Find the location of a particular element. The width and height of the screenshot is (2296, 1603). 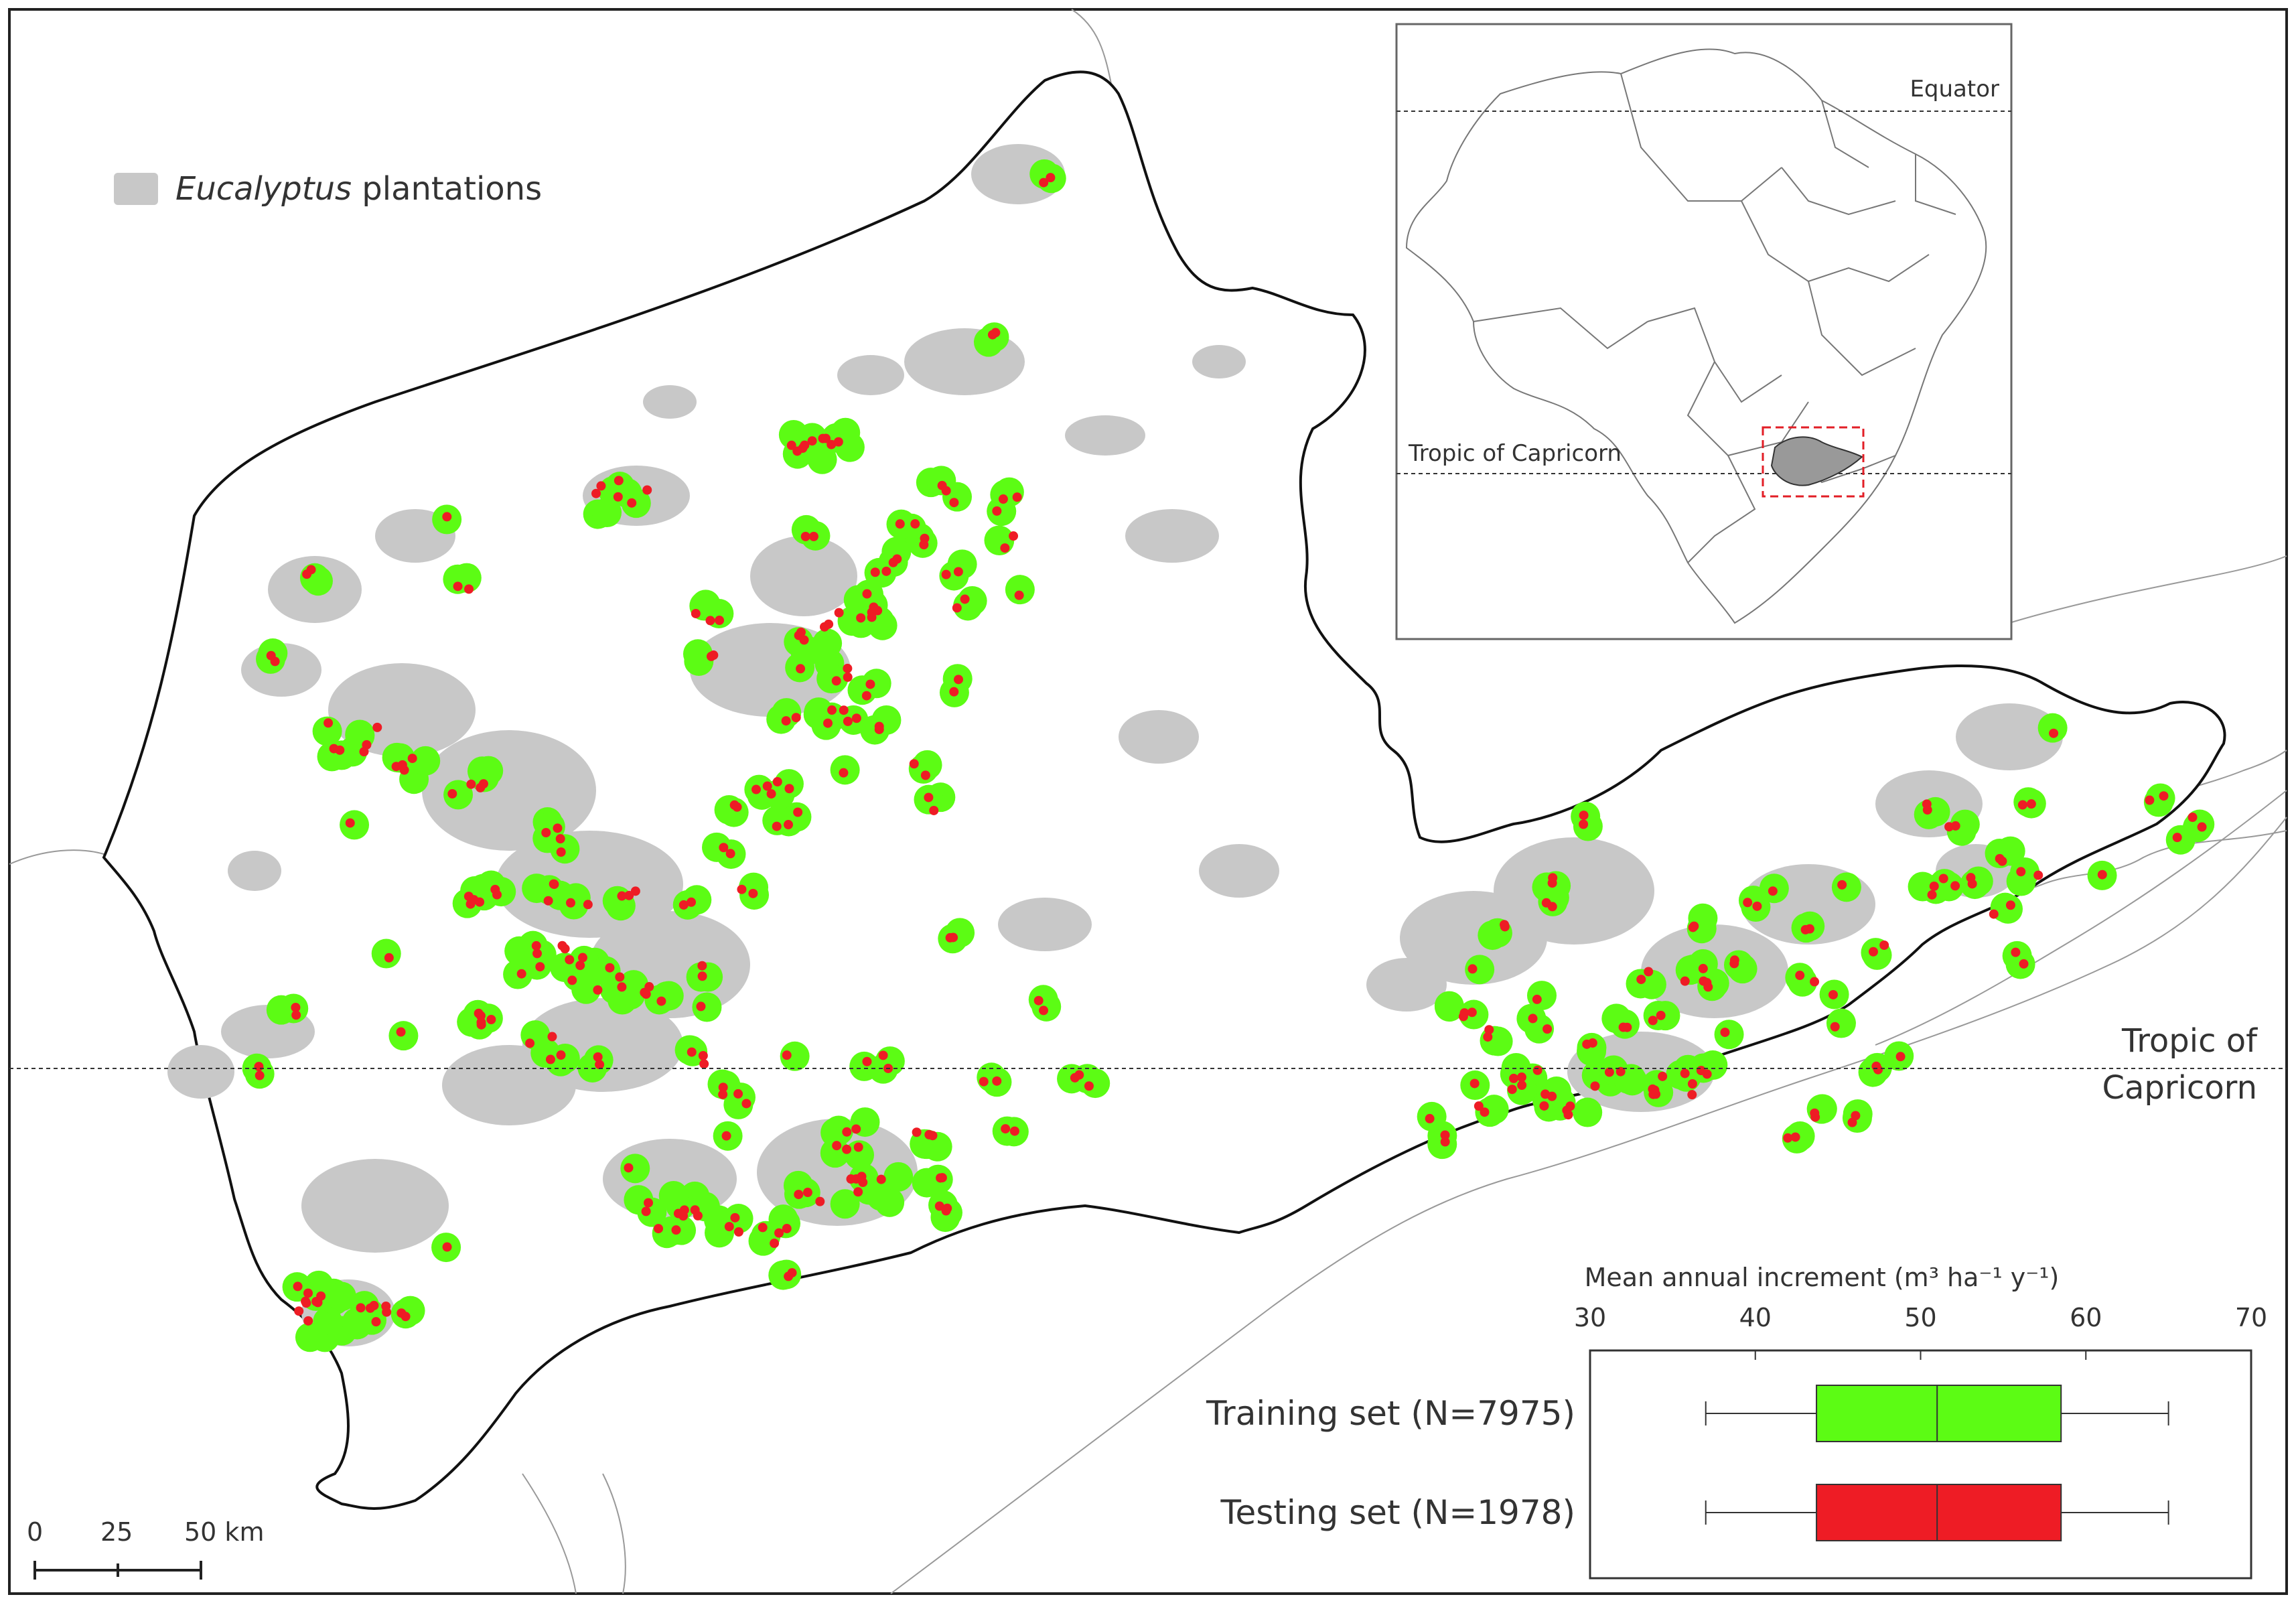

inset-map: Equator Tropic of Capricorn is located at coordinates (1704, 331).